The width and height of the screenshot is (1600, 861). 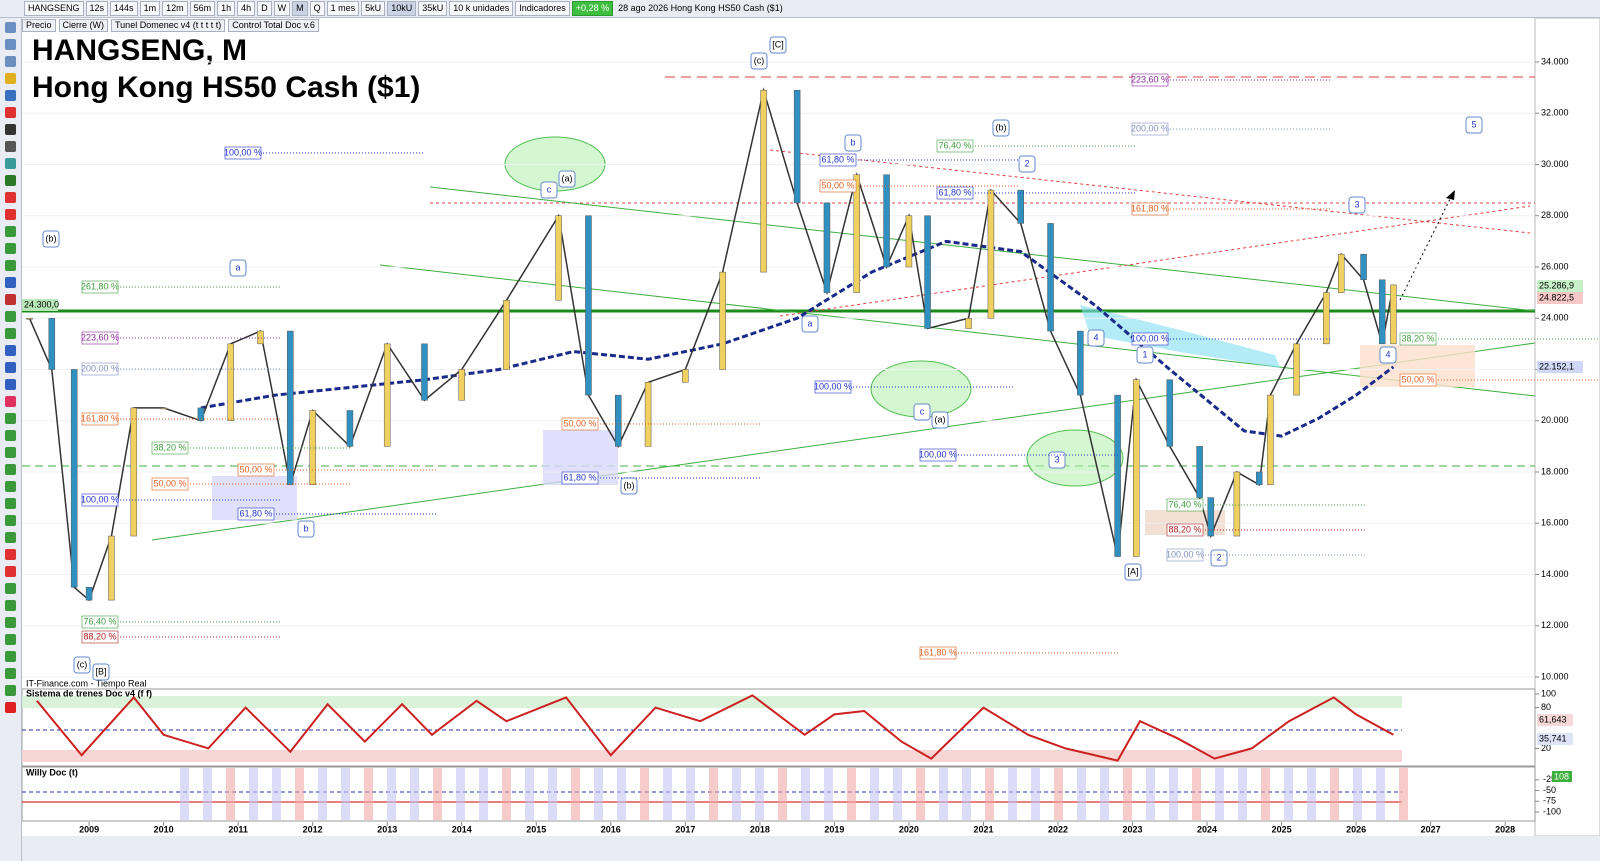 I want to click on price-tag-bg, so click(x=40, y=305).